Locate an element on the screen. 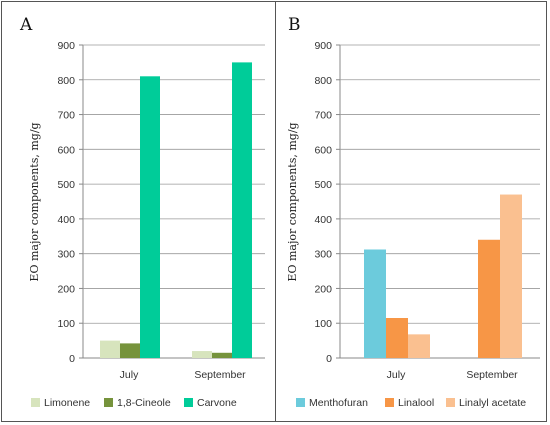  legend-label: Limonene is located at coordinates (67, 403).